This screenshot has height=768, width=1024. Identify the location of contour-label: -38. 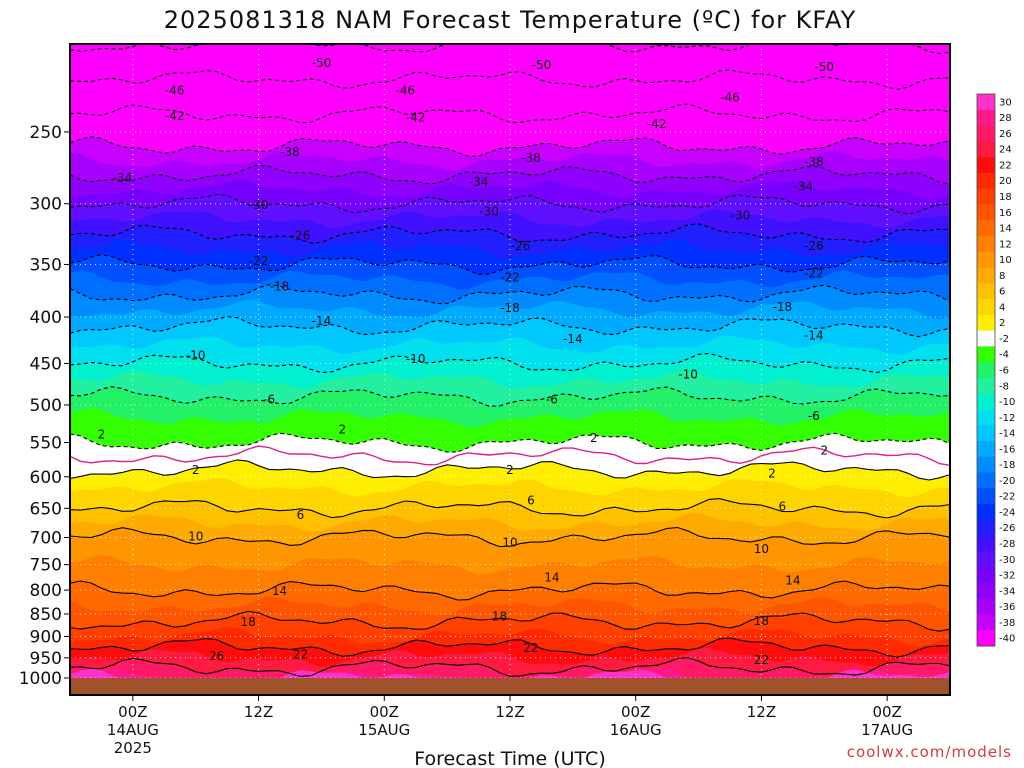
(814, 162).